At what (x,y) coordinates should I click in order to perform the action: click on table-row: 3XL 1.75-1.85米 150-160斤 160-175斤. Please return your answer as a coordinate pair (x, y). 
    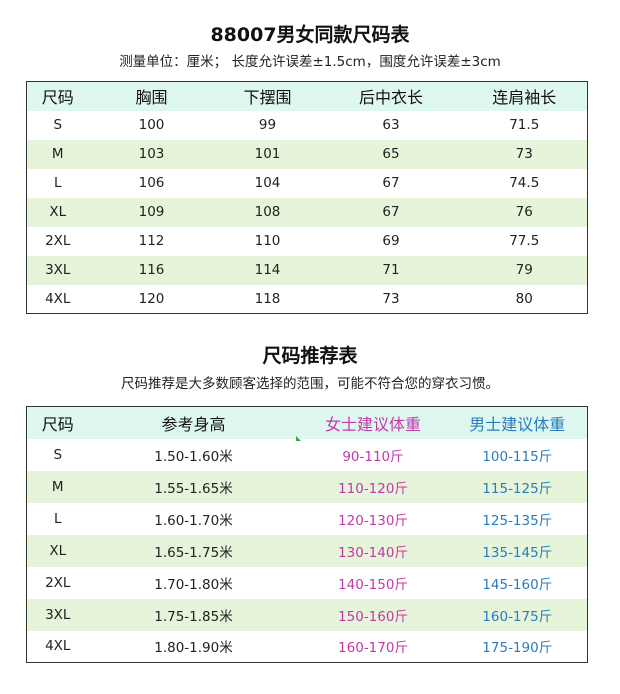
    Looking at the image, I should click on (307, 614).